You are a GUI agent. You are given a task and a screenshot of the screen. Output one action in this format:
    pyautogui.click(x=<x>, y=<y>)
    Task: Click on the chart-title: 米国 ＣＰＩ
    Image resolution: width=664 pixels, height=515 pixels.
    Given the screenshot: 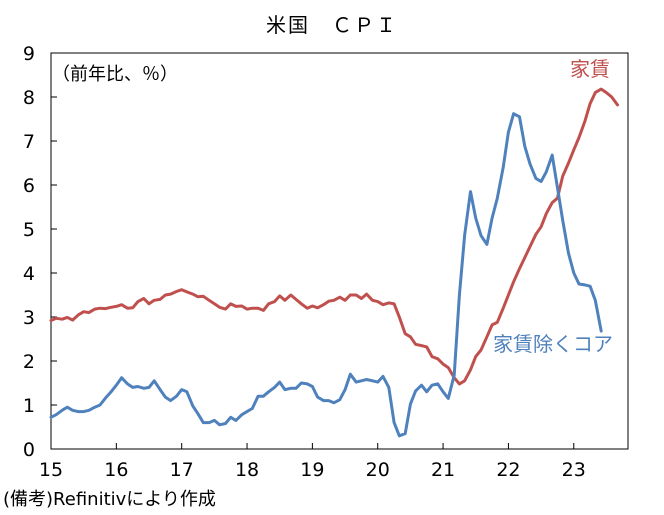 What is the action you would take?
    pyautogui.click(x=332, y=25)
    